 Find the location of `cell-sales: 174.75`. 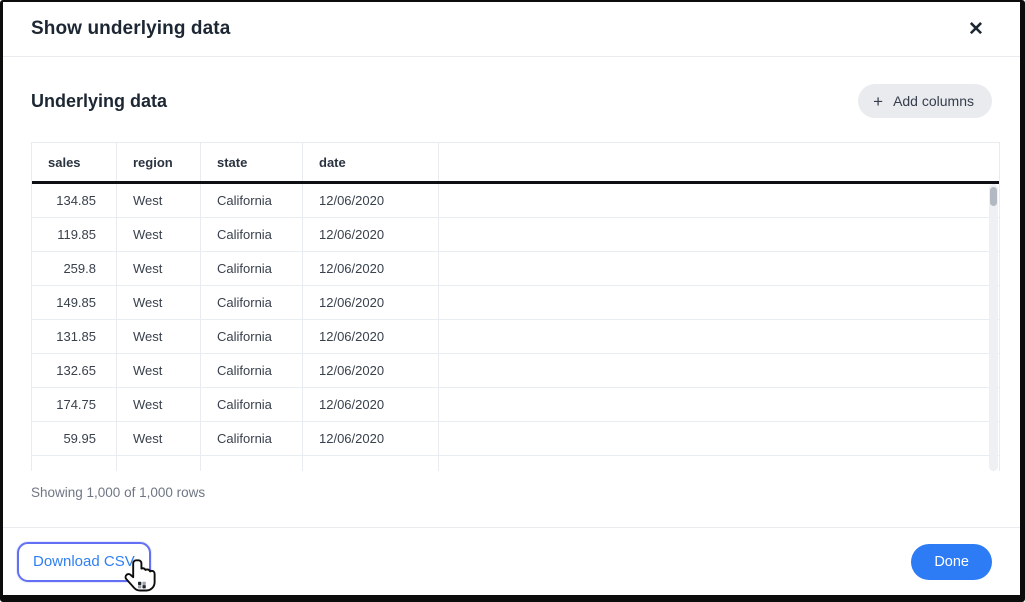

cell-sales: 174.75 is located at coordinates (74, 404).